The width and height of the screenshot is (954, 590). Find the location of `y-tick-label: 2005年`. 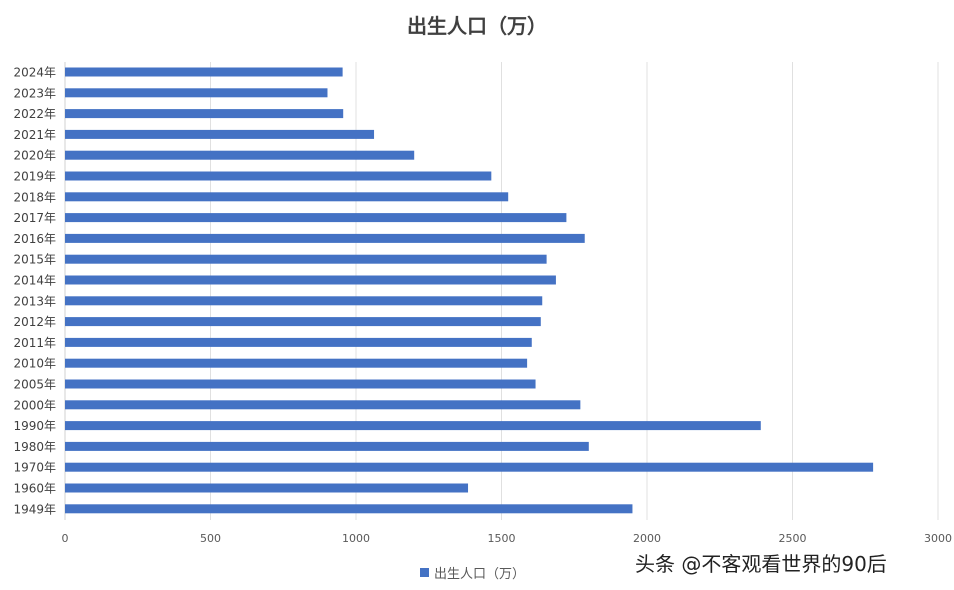

y-tick-label: 2005年 is located at coordinates (34, 385).